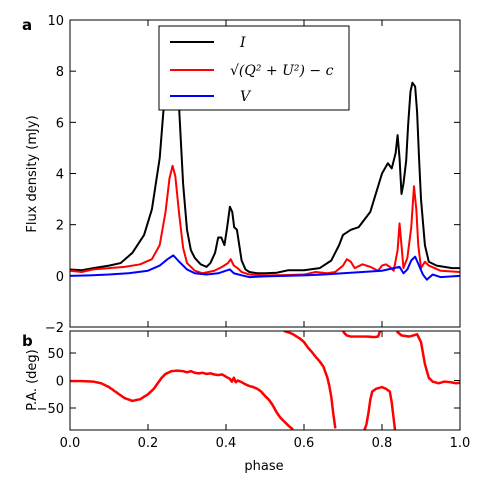 Image resolution: width=486 pixels, height=486 pixels. Describe the element at coordinates (382, 443) in the screenshot. I see `x-tick-label: 0.8` at that location.